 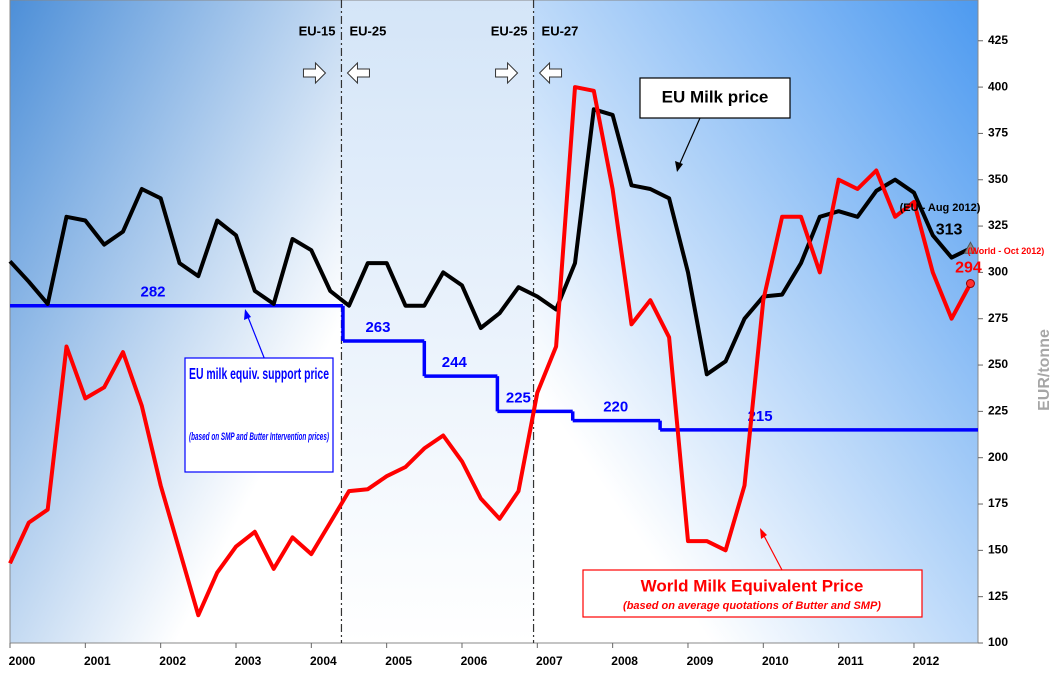 What do you see at coordinates (998, 411) in the screenshot?
I see `y-tick-label: 225` at bounding box center [998, 411].